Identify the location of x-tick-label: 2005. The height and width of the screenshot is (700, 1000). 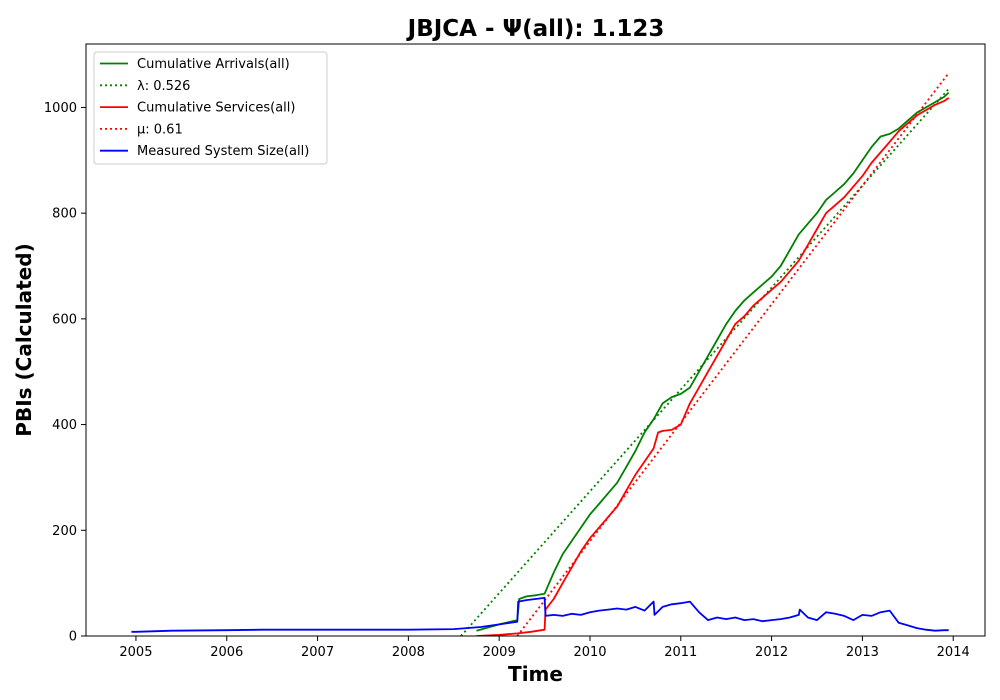
(135, 652).